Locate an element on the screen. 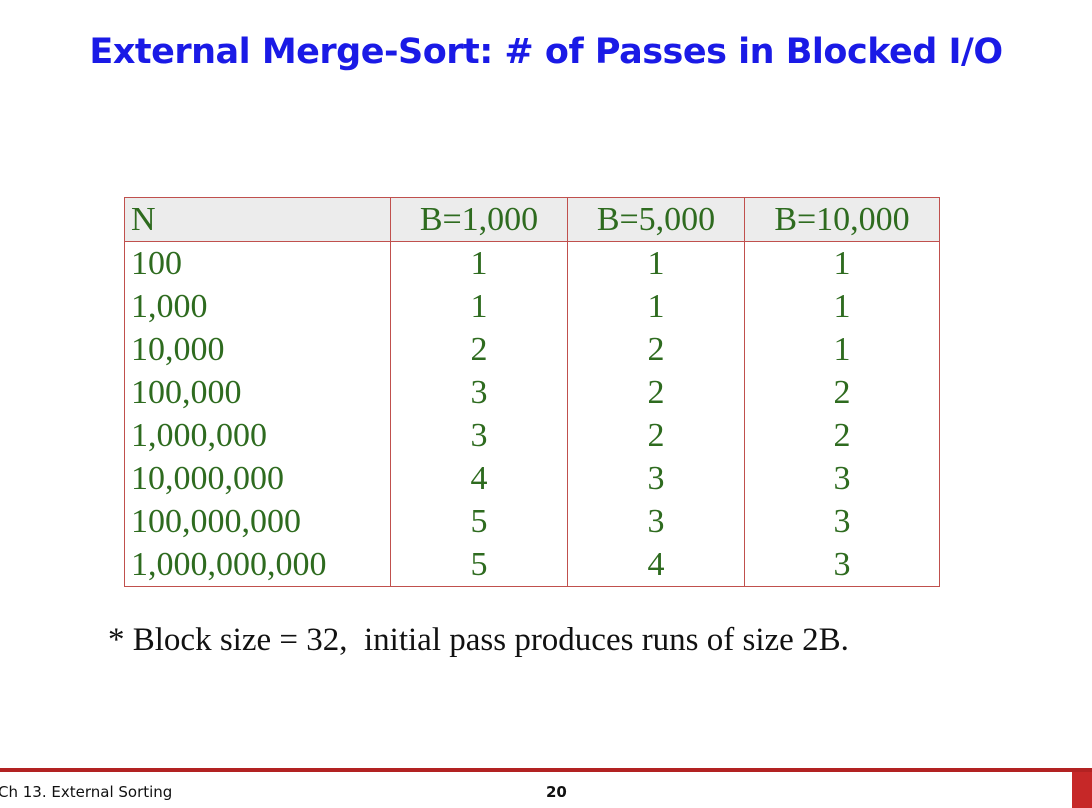  table-cell: 1,000,000 is located at coordinates (199, 435).